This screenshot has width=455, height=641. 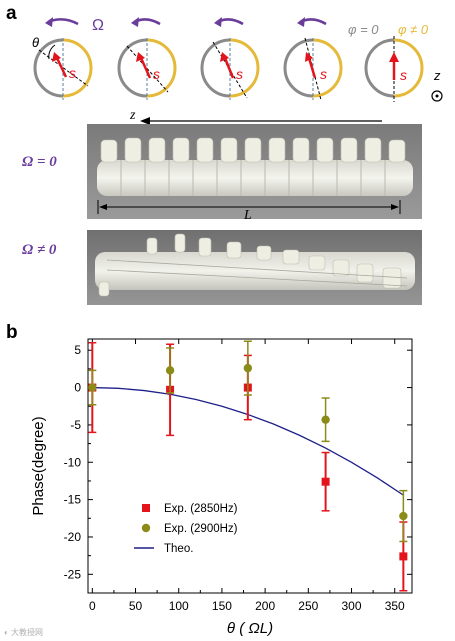 What do you see at coordinates (201, 509) in the screenshot?
I see `legend-label: Exp. (2850Hz)` at bounding box center [201, 509].